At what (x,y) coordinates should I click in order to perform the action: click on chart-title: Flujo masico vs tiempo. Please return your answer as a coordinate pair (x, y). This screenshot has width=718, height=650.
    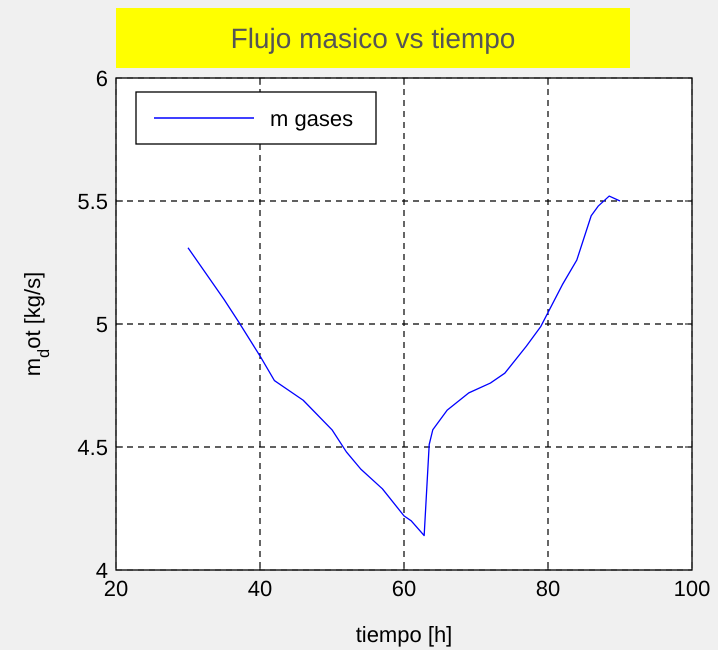
    Looking at the image, I should click on (373, 38).